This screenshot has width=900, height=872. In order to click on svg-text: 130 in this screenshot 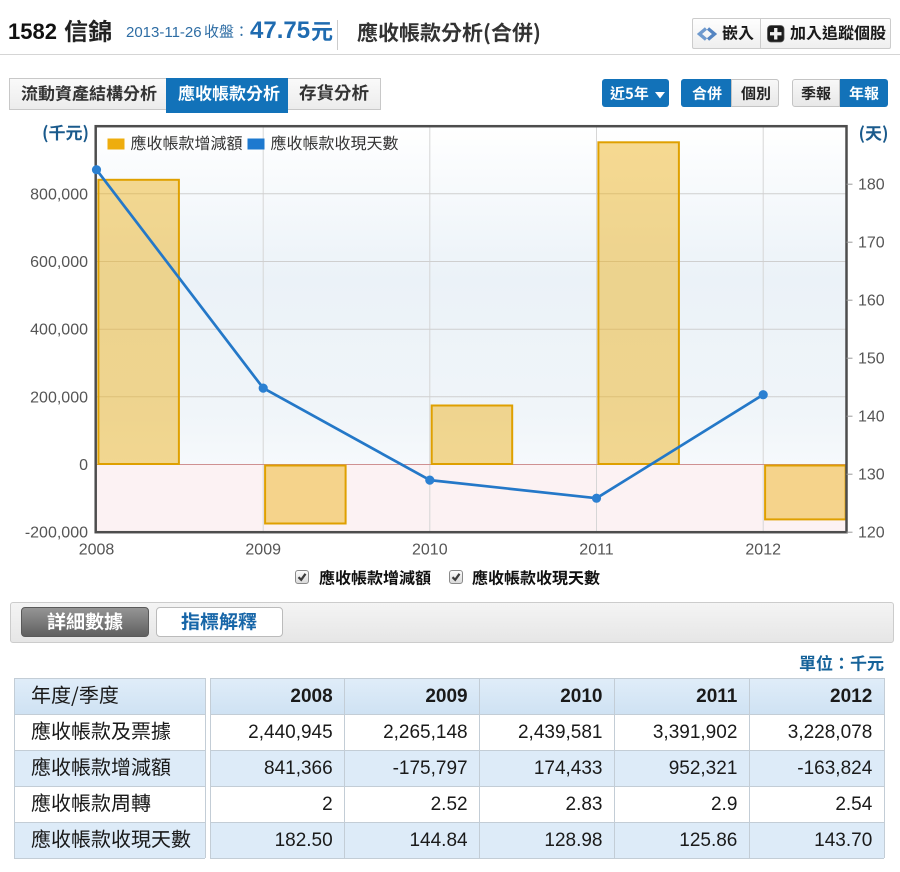, I will do `click(871, 475)`.